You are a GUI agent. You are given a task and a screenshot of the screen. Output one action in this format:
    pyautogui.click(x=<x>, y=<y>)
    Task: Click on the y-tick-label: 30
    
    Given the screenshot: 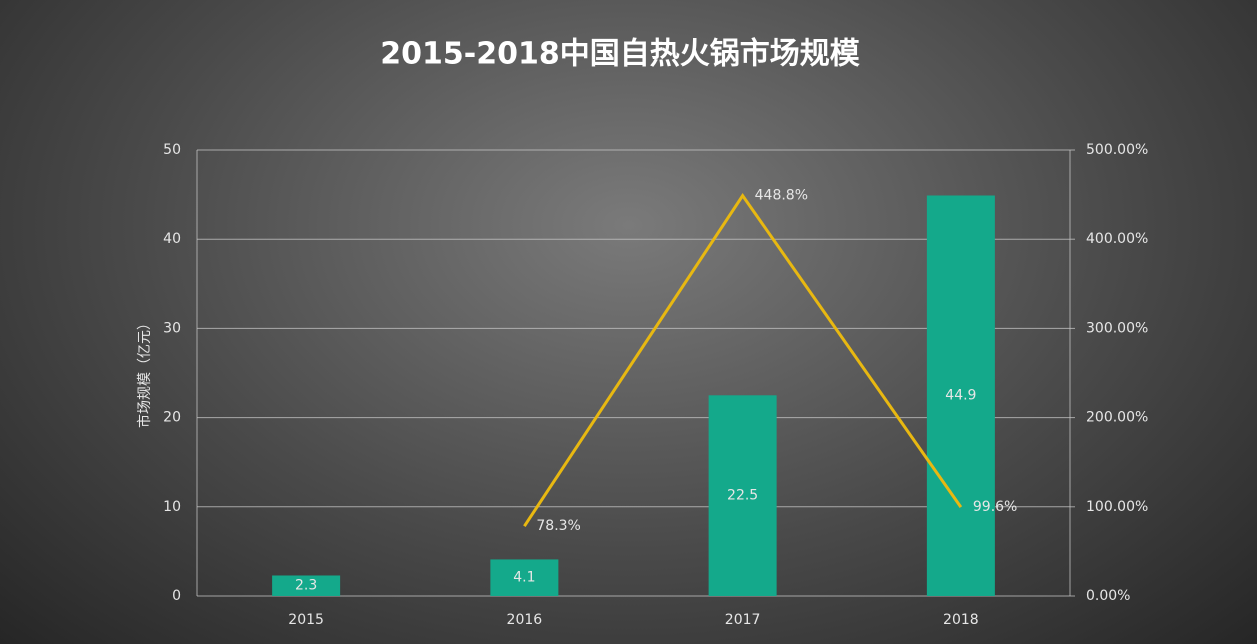 What is the action you would take?
    pyautogui.click(x=172, y=328)
    